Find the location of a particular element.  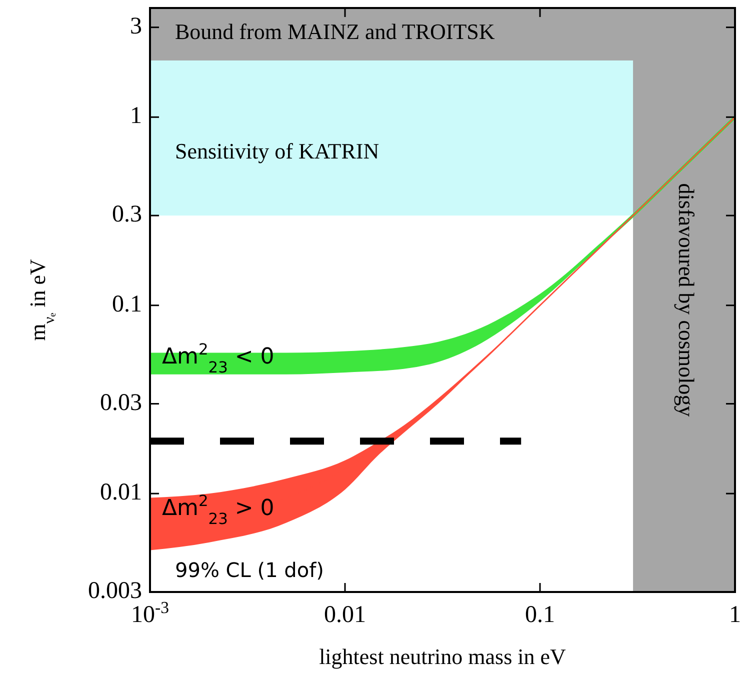

x-tick-label: 0.01 is located at coordinates (345, 615).